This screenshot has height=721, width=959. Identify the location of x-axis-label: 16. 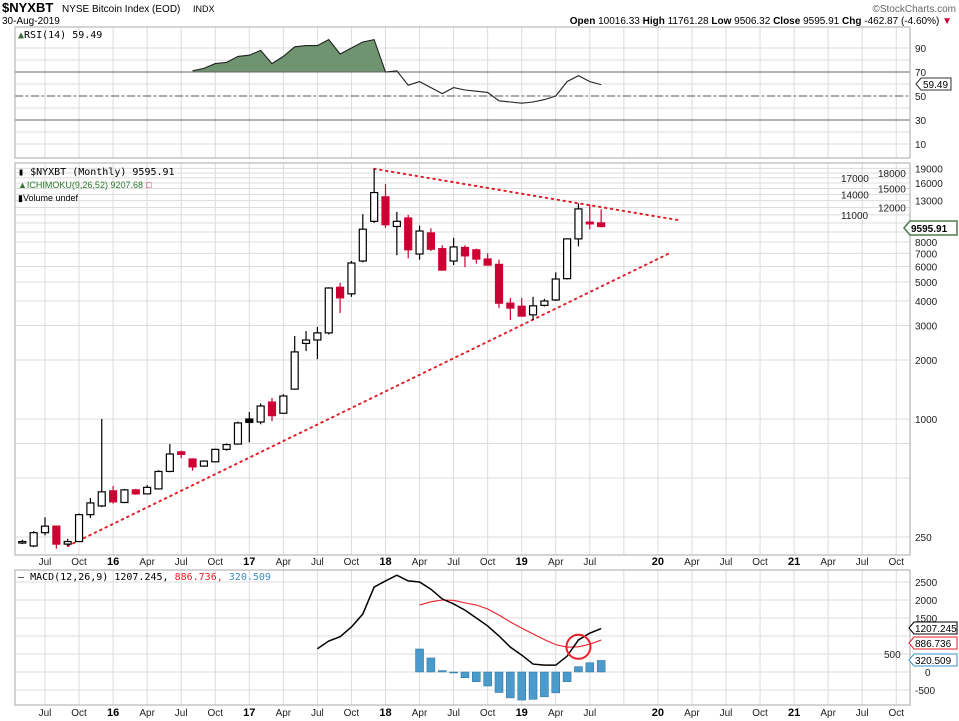
(113, 713).